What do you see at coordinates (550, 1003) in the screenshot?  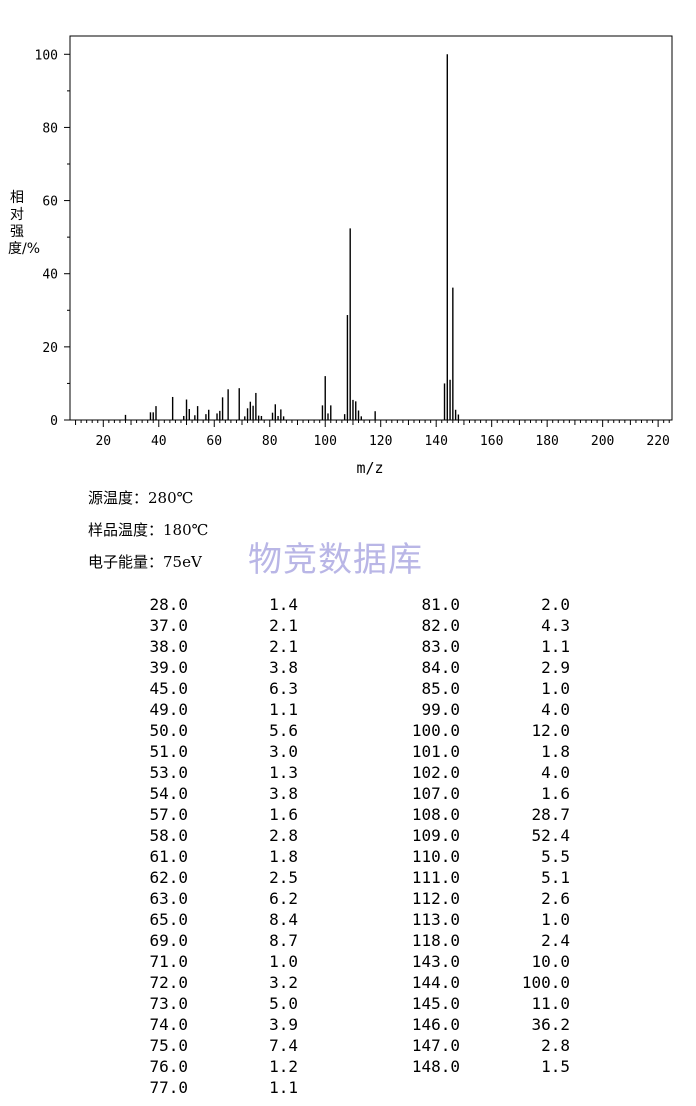 I see `abundance-value: 11.0` at bounding box center [550, 1003].